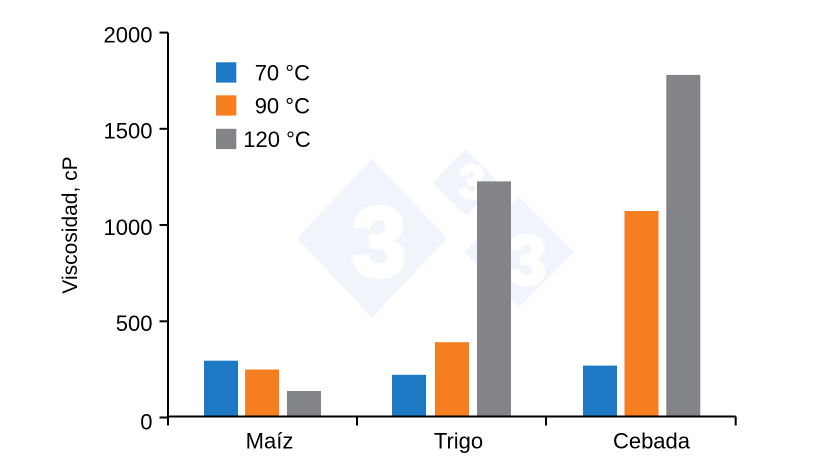 This screenshot has height=473, width=820. What do you see at coordinates (458, 441) in the screenshot?
I see `svg-text: Trigo` at bounding box center [458, 441].